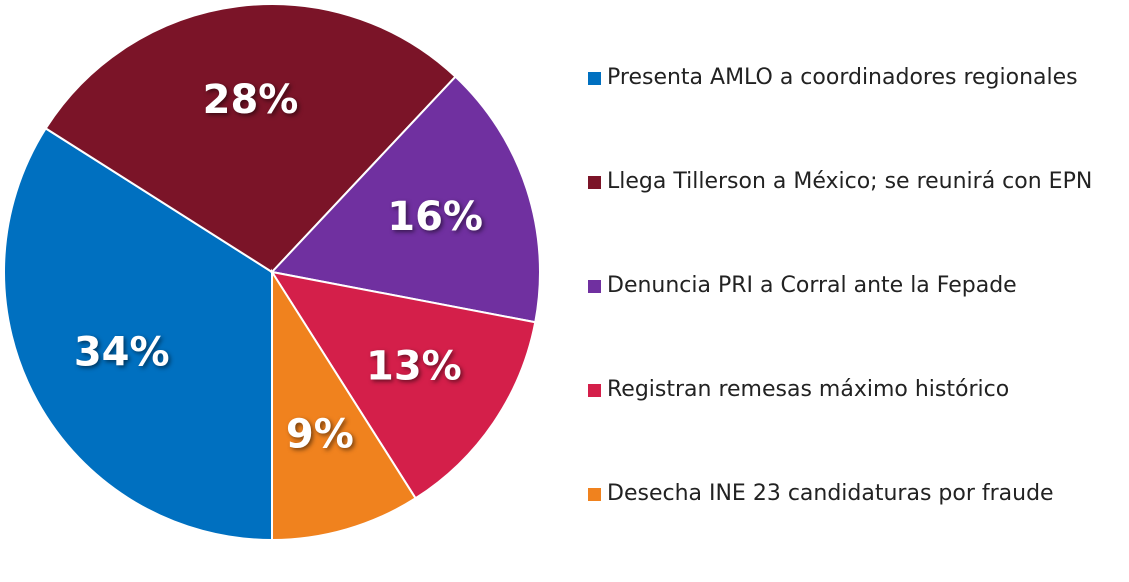 This screenshot has width=1129, height=582. Describe the element at coordinates (320, 435) in the screenshot. I see `data-label: 9%` at that location.